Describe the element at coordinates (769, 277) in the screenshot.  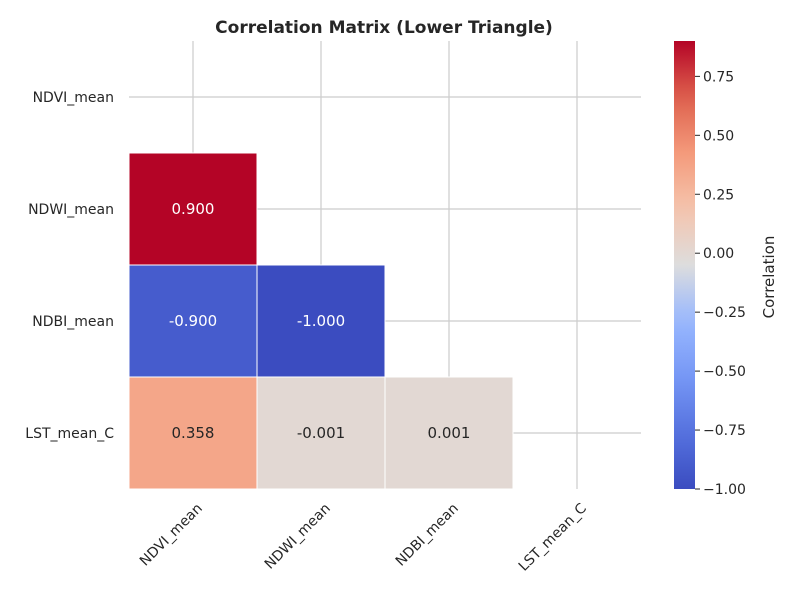
I see `colorbar-label: Correlation` at that location.